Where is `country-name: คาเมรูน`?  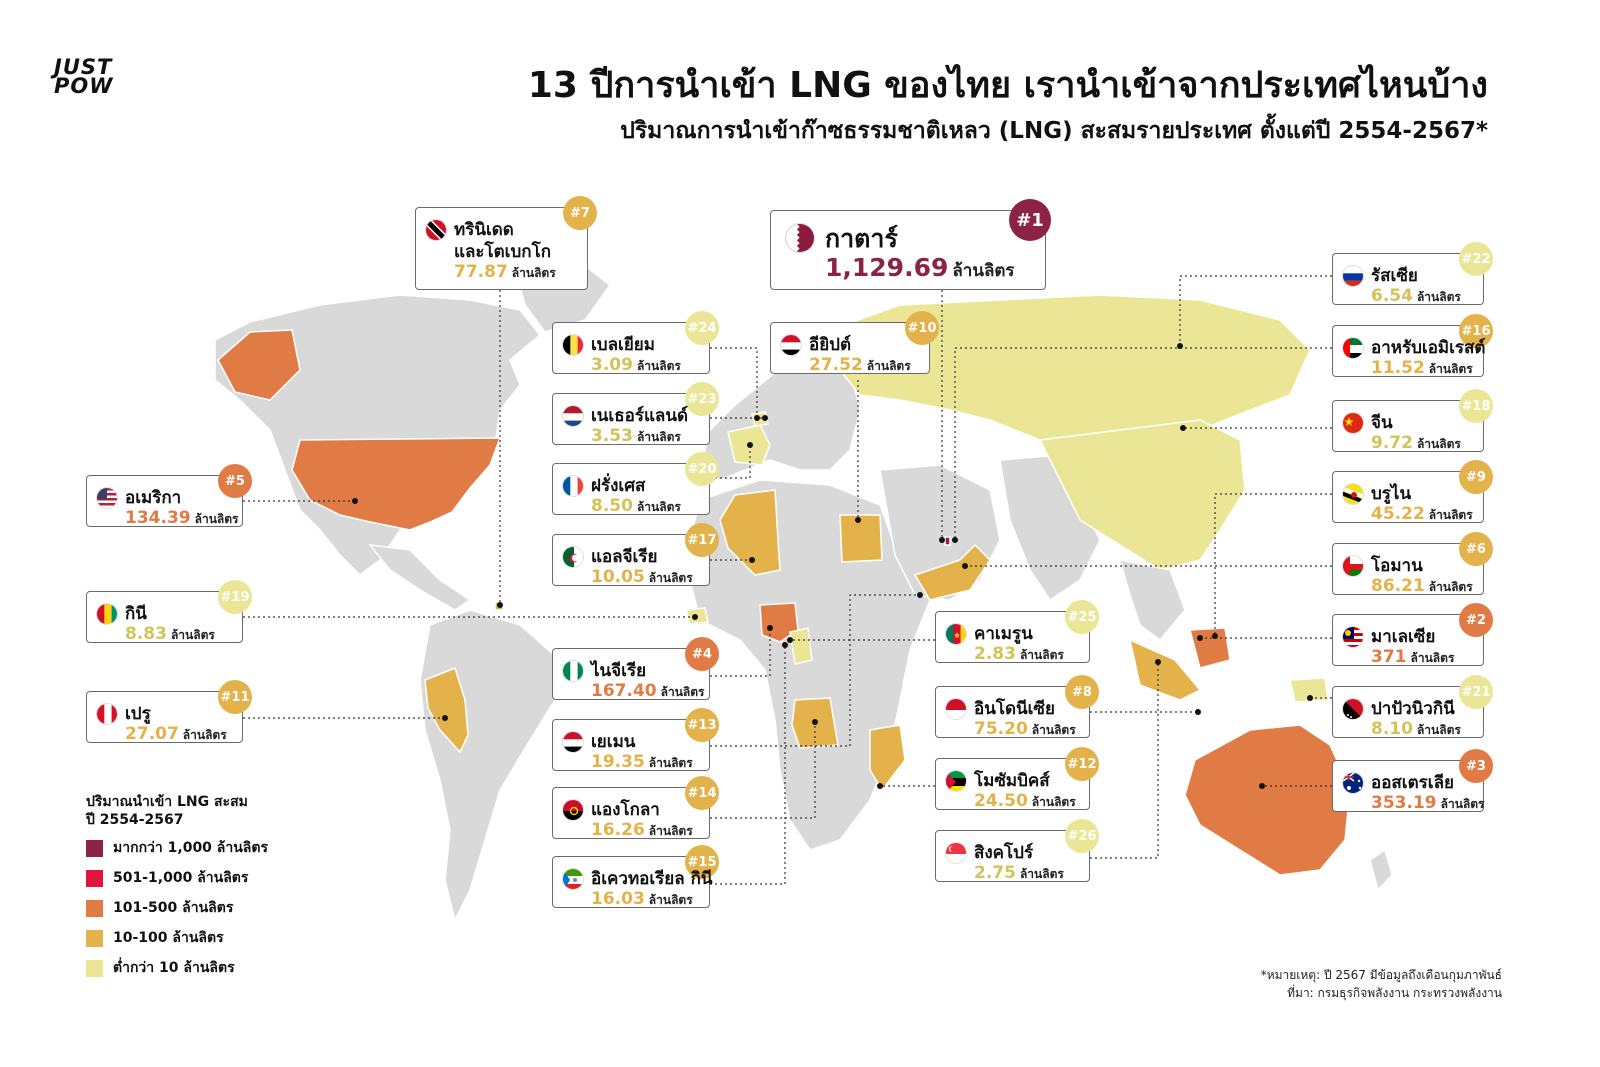
country-name: คาเมรูน is located at coordinates (1003, 634).